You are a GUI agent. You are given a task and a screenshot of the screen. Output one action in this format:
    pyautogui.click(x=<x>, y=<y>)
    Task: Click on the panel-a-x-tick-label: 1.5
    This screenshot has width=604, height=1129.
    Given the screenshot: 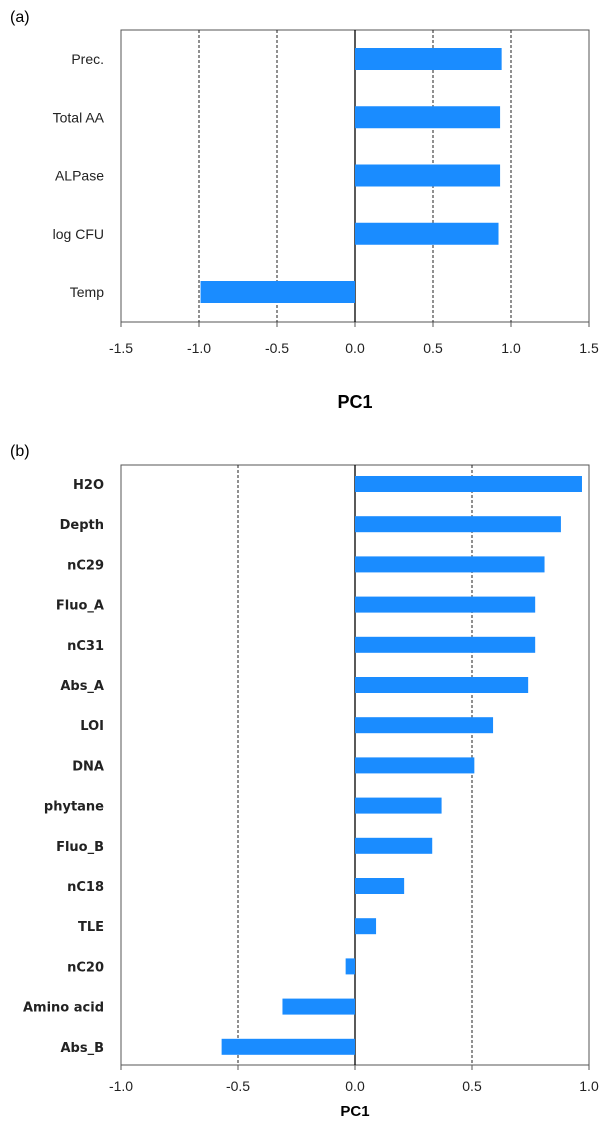 What is the action you would take?
    pyautogui.click(x=589, y=348)
    